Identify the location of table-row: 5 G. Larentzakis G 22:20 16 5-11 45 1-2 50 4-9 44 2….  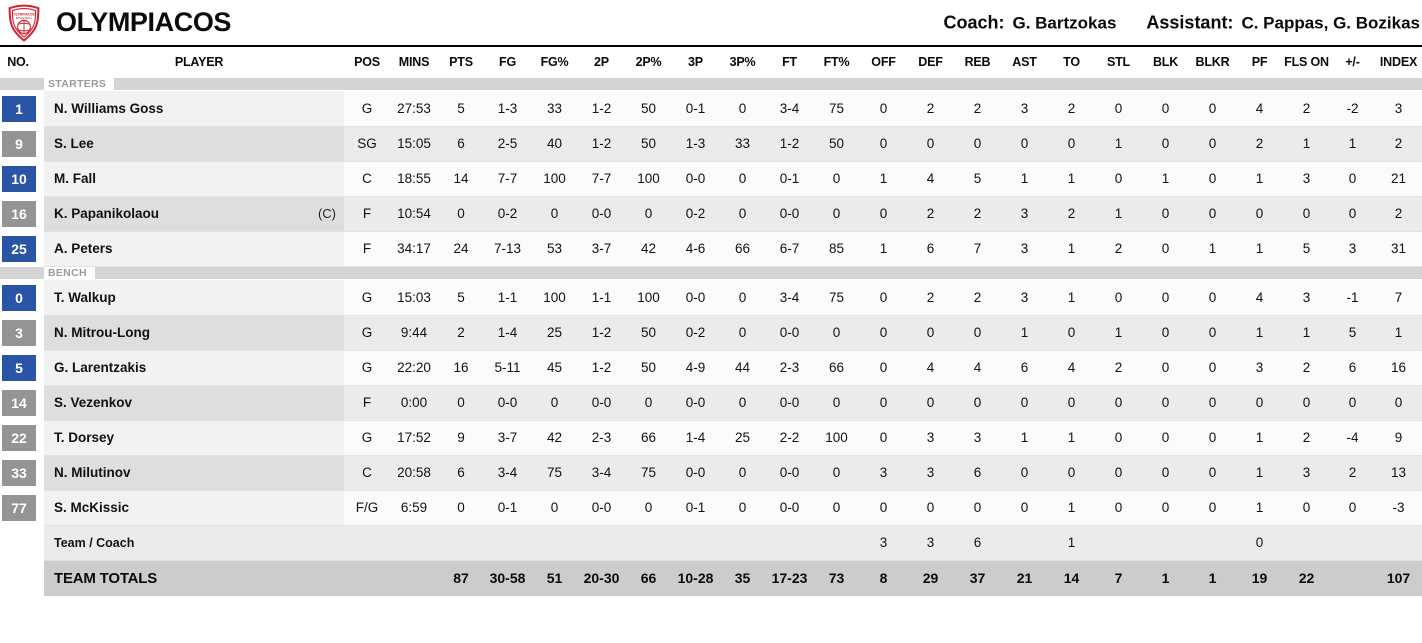
(711, 368).